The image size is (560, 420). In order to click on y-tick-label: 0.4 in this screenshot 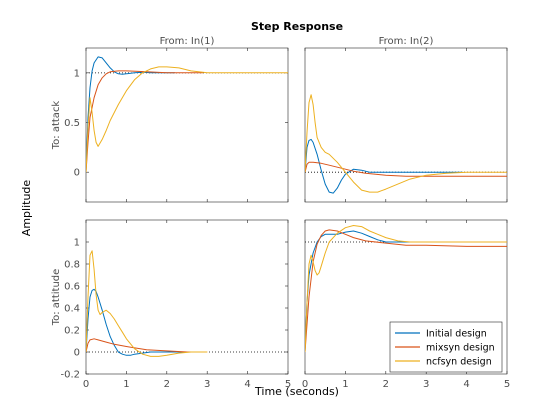, I will do `click(72, 309)`.